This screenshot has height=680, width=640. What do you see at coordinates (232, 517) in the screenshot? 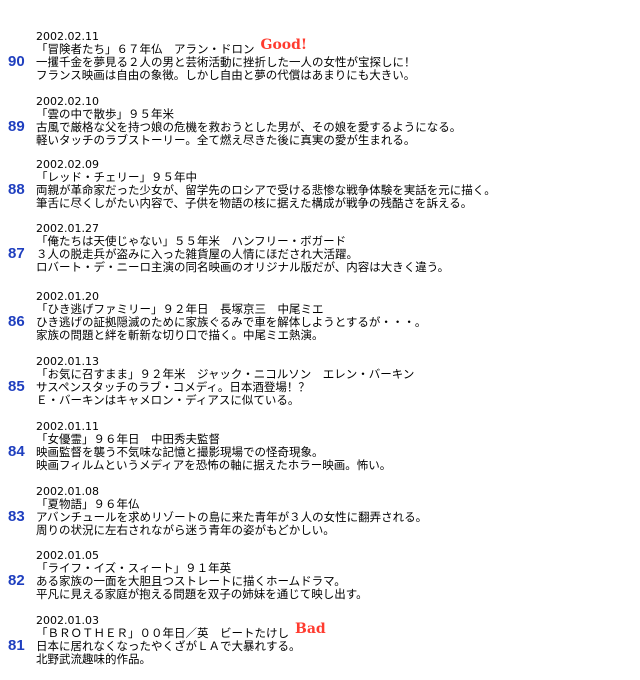
I see `entry-synopsis: アバンチュールを求めリゾートの島に来た青年が３人の女性に翻弄される。` at bounding box center [232, 517].